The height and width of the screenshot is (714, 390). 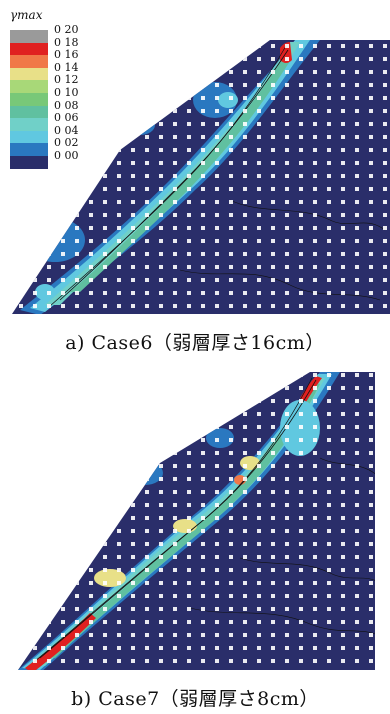 I want to click on legend-label: 0 04, so click(x=66, y=130).